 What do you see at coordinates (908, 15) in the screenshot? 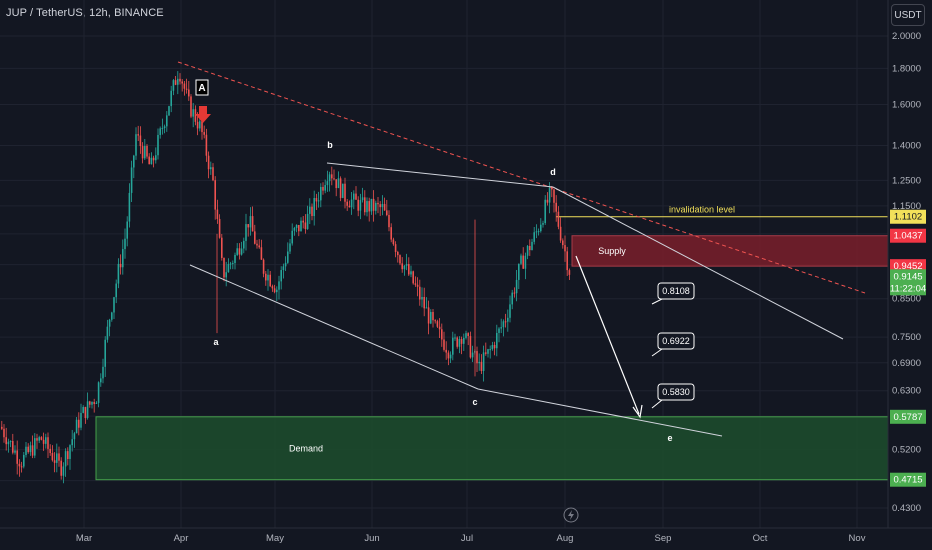
I see `currency-button: USDT` at bounding box center [908, 15].